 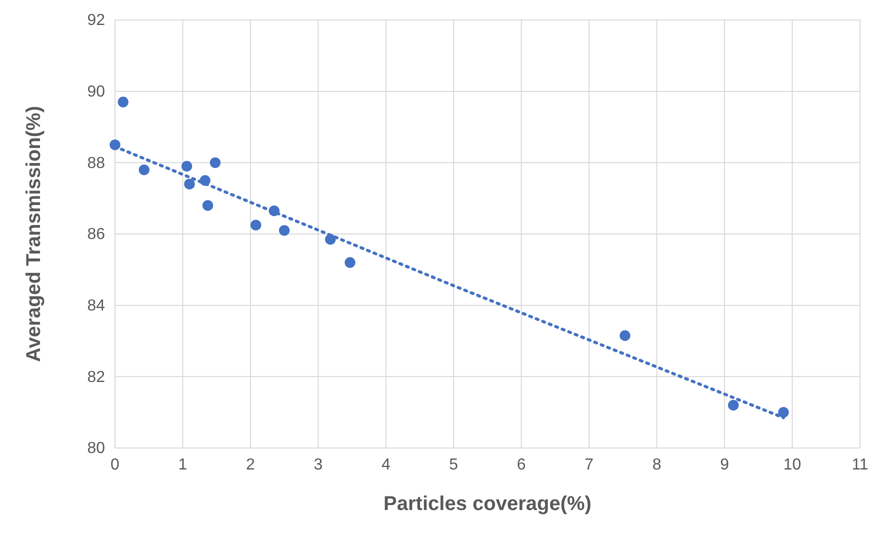 What do you see at coordinates (521, 465) in the screenshot?
I see `x-tick-label: 6` at bounding box center [521, 465].